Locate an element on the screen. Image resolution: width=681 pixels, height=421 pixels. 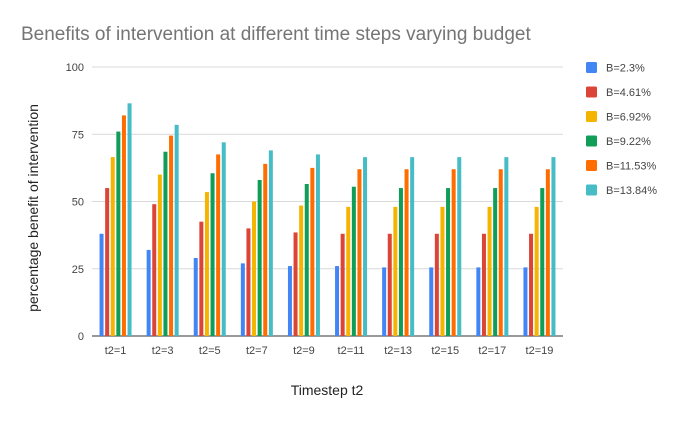
legend-item: B=9.22% is located at coordinates (618, 141).